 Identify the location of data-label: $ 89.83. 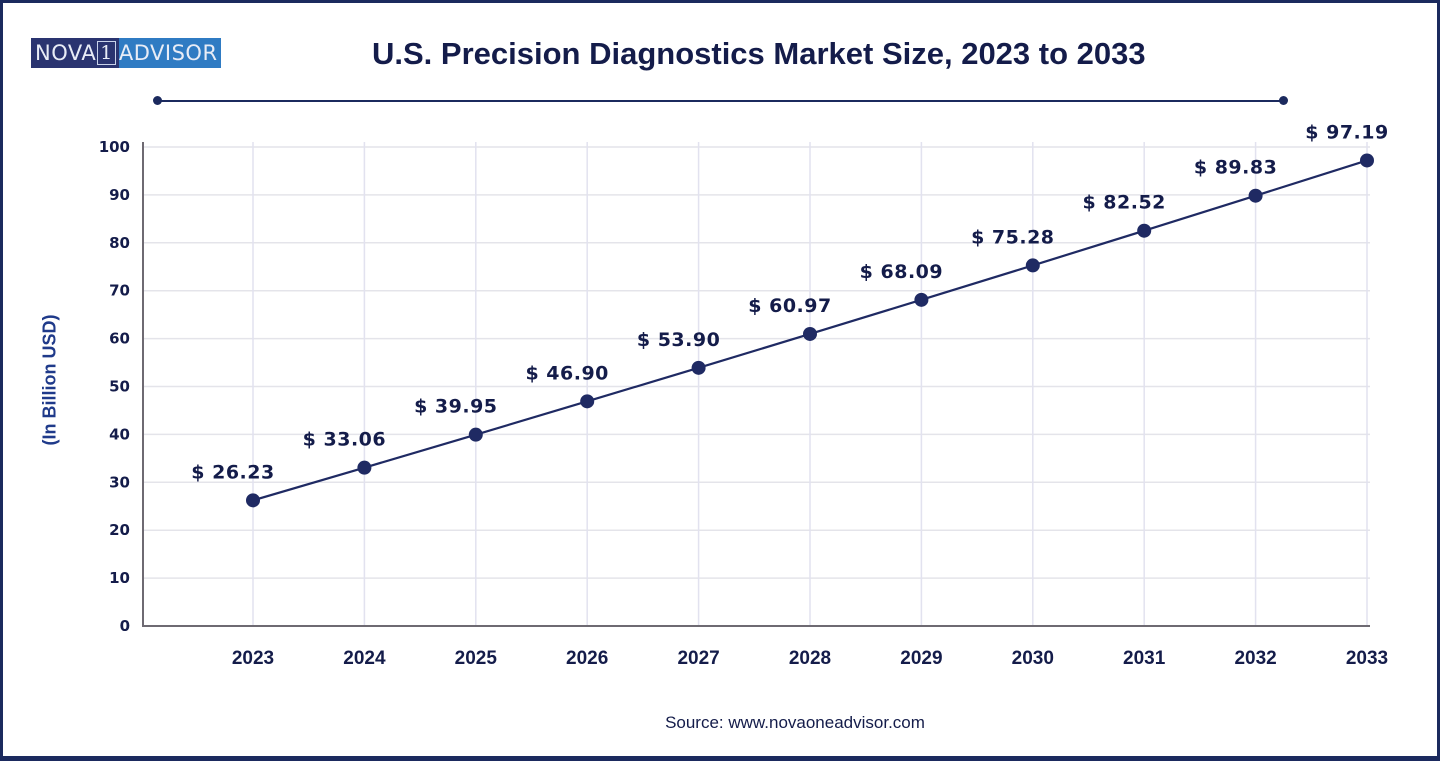
(1235, 168).